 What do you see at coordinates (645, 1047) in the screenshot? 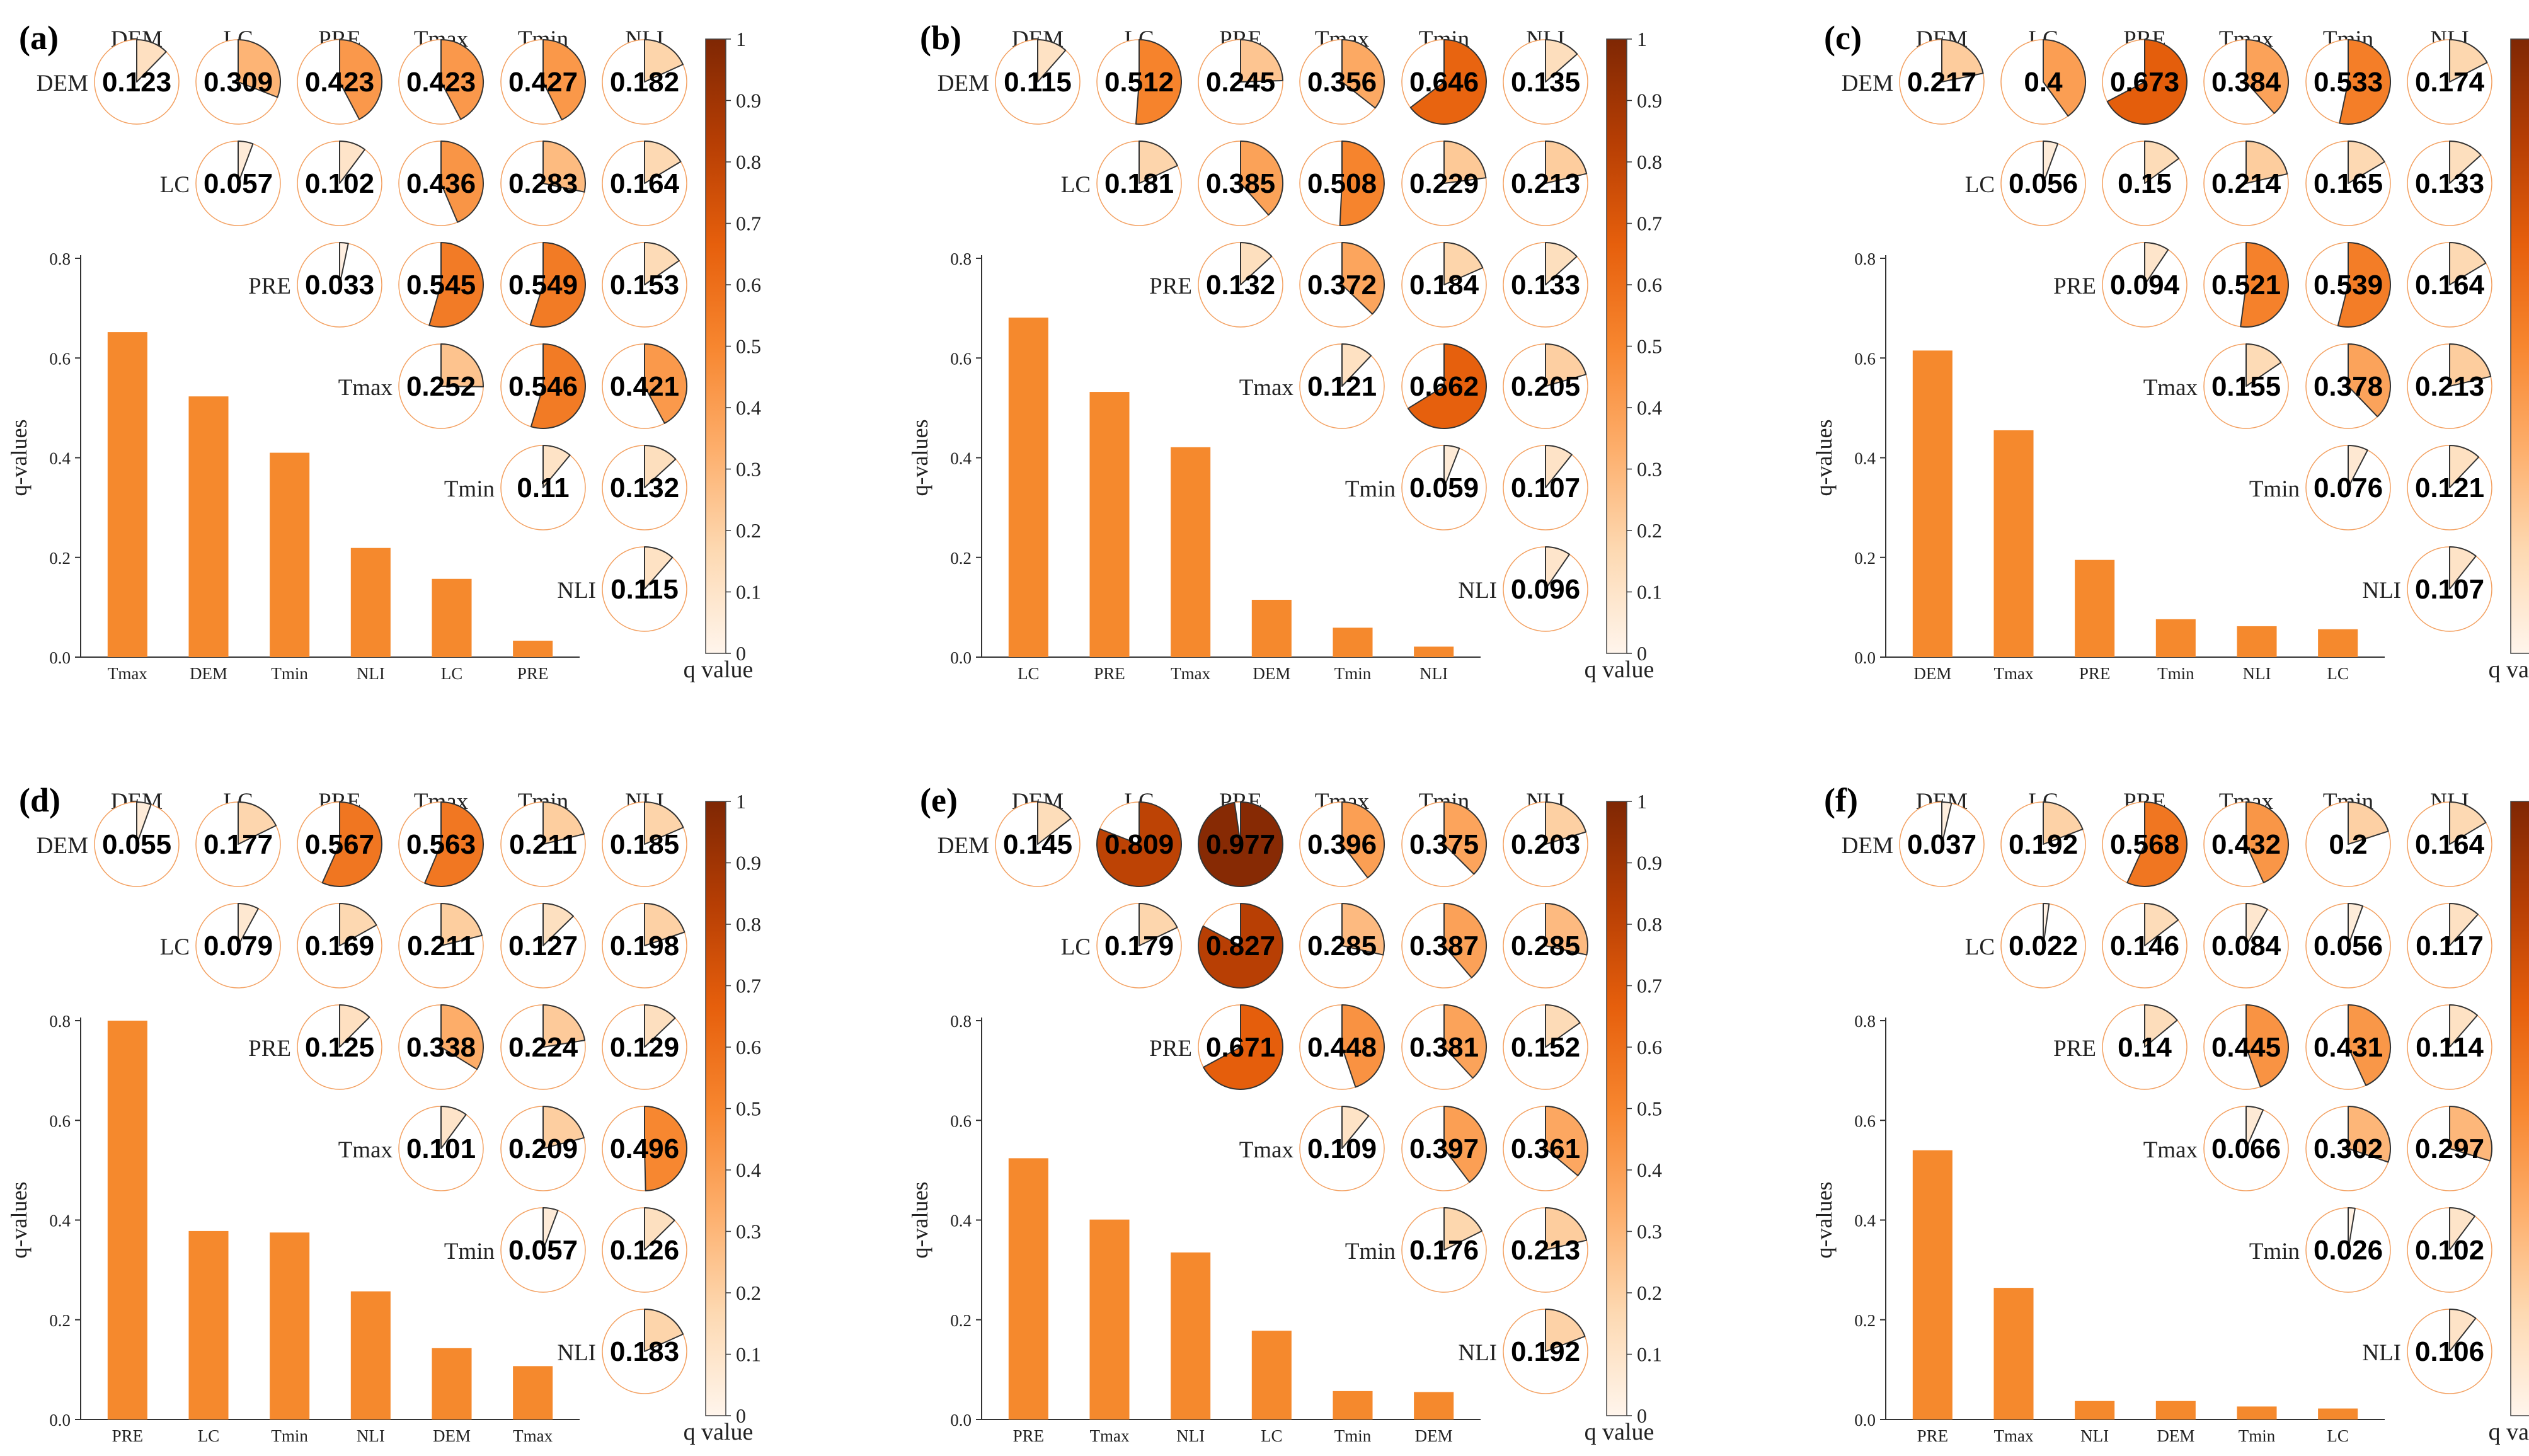
I see `pie-cell: 0.129` at bounding box center [645, 1047].